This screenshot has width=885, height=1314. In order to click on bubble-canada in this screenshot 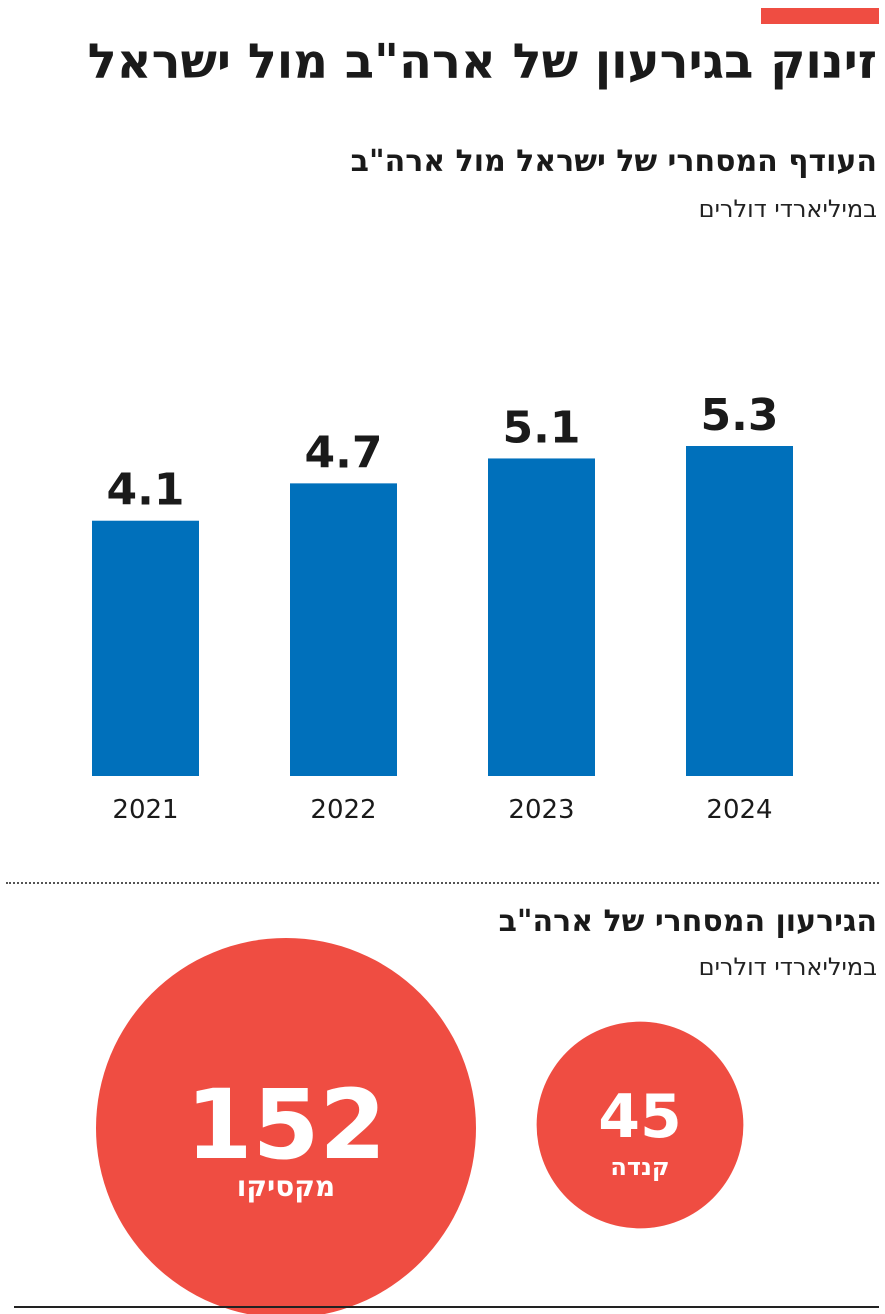, I will do `click(640, 1125)`.